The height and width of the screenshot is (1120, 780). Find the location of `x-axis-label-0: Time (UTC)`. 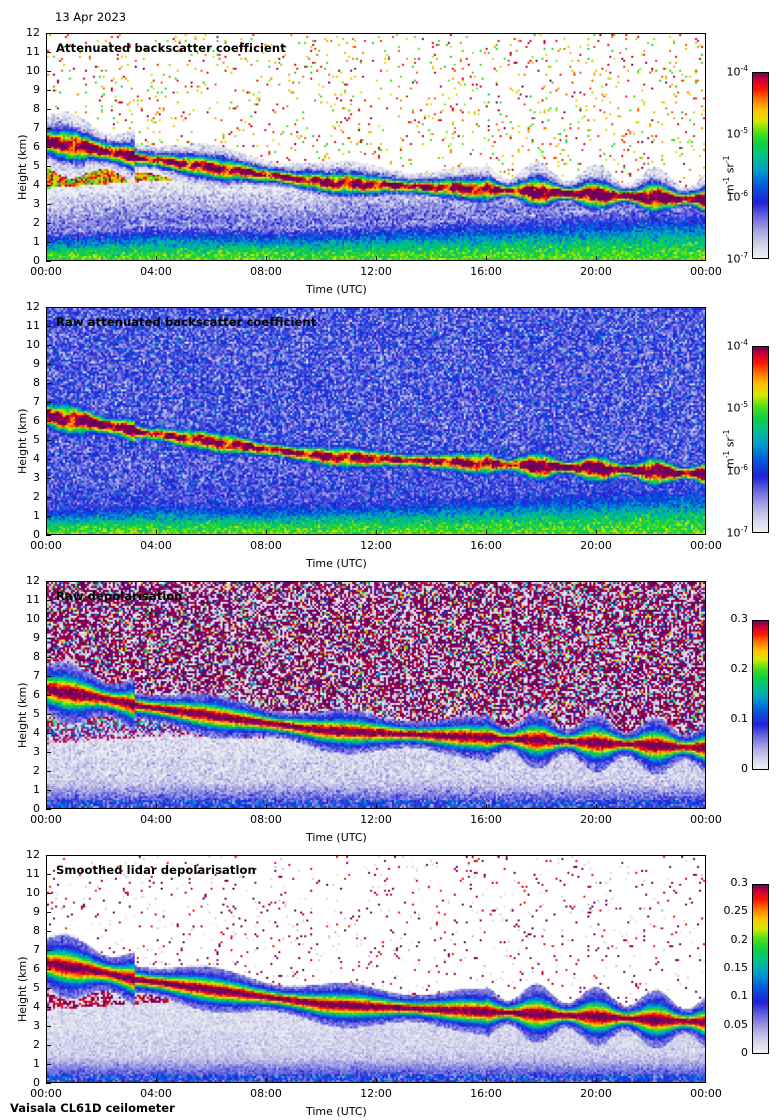

x-axis-label-0: Time (UTC) is located at coordinates (336, 289).